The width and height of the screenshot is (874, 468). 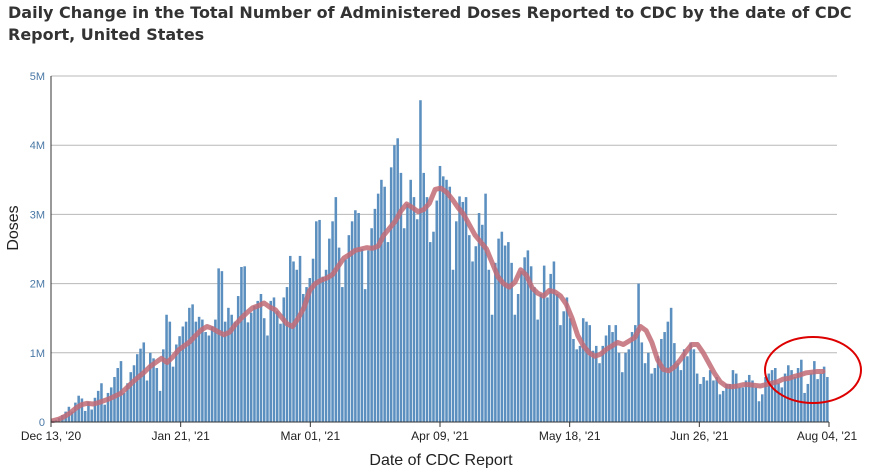 What do you see at coordinates (37, 146) in the screenshot?
I see `y-tick-label: 4M` at bounding box center [37, 146].